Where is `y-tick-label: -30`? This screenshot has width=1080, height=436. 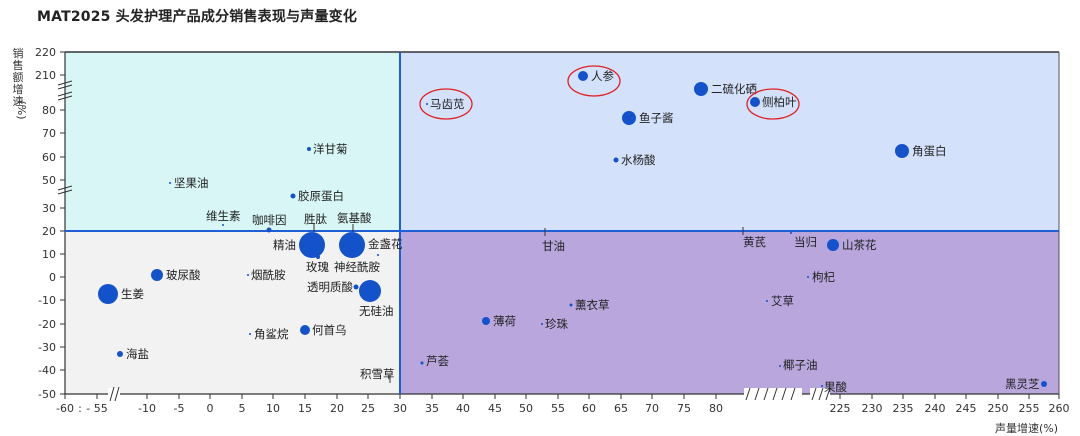 y-tick-label: -30 is located at coordinates (47, 347).